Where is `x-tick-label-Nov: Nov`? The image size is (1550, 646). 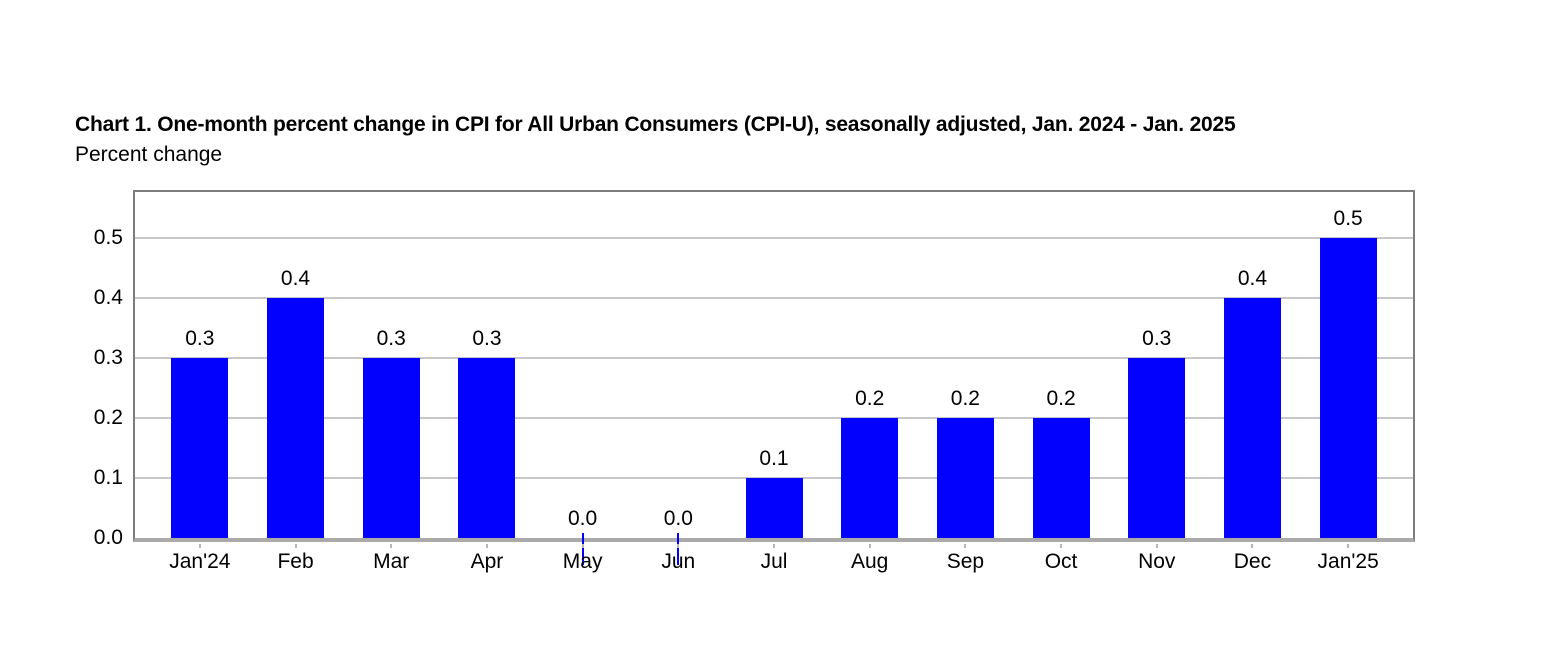 x-tick-label-Nov: Nov is located at coordinates (1157, 561).